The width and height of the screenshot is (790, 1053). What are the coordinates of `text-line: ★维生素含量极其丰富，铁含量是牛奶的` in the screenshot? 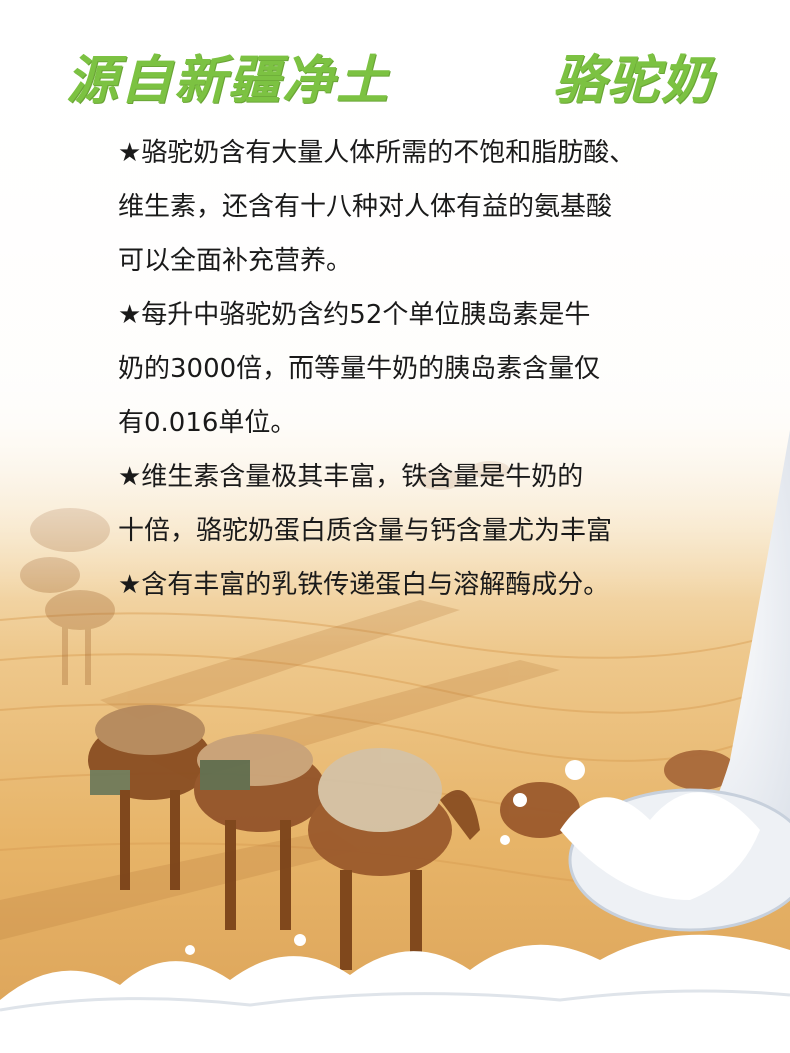 It's located at (351, 477).